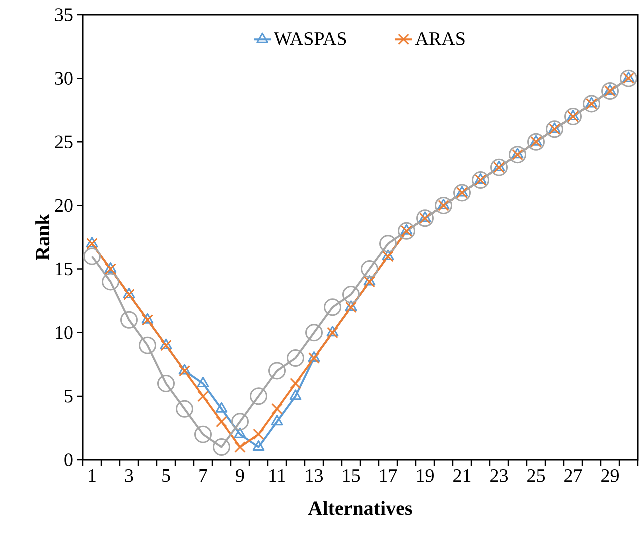 The height and width of the screenshot is (545, 640). Describe the element at coordinates (440, 39) in the screenshot. I see `legend-label: ARAS` at that location.